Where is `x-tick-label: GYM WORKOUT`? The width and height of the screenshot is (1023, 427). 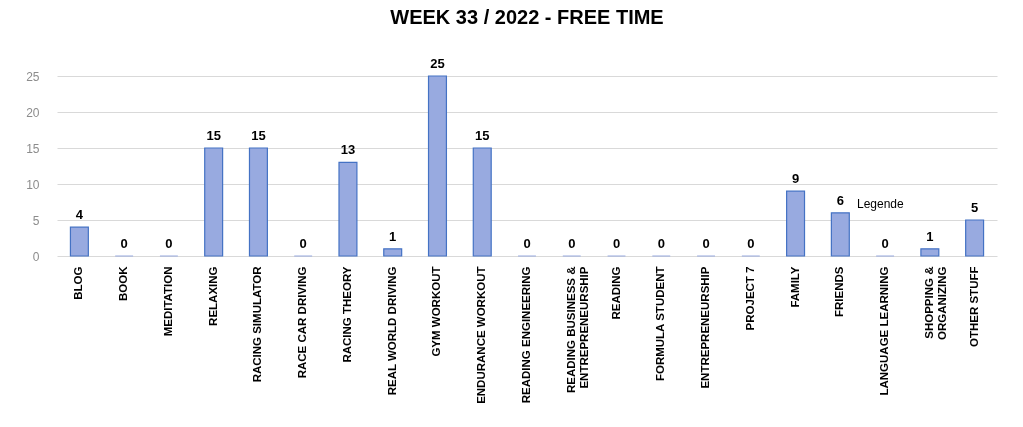
x-tick-label: GYM WORKOUT is located at coordinates (436, 311).